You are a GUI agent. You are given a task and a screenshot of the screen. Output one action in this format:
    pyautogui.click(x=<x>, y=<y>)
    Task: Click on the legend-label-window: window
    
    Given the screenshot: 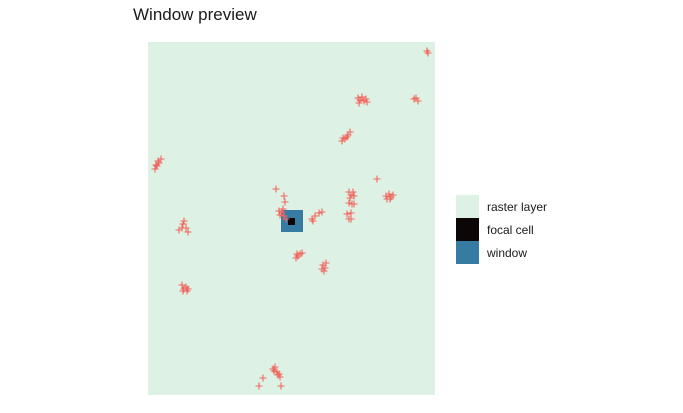 What is the action you would take?
    pyautogui.click(x=507, y=252)
    